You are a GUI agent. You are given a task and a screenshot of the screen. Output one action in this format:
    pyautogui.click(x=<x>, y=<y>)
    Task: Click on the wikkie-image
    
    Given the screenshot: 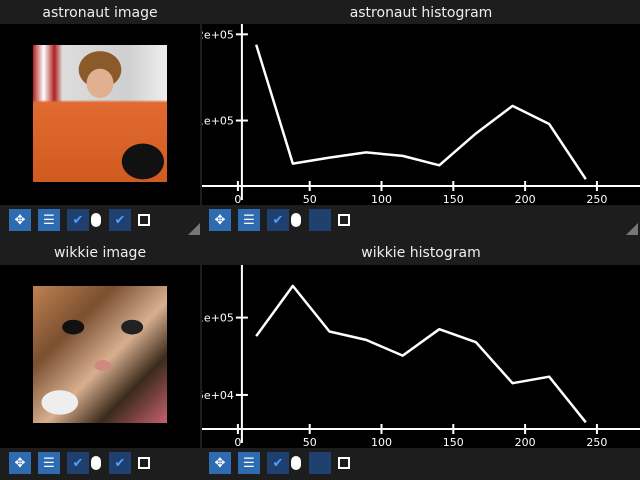 What is the action you would take?
    pyautogui.click(x=100, y=354)
    